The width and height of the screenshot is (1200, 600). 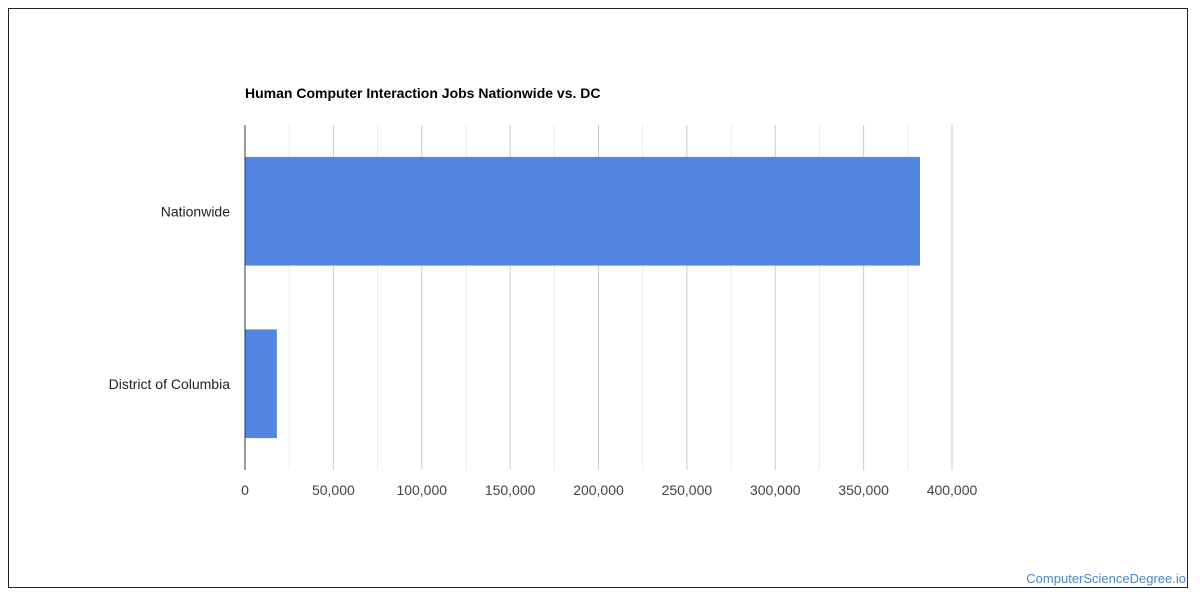 What do you see at coordinates (510, 490) in the screenshot?
I see `x-tick-label: 150,000` at bounding box center [510, 490].